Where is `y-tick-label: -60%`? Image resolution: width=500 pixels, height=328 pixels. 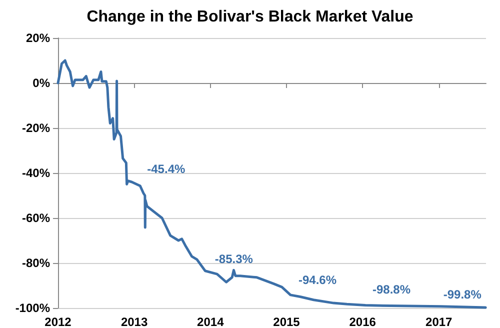
y-tick-label: -60% is located at coordinates (36, 218).